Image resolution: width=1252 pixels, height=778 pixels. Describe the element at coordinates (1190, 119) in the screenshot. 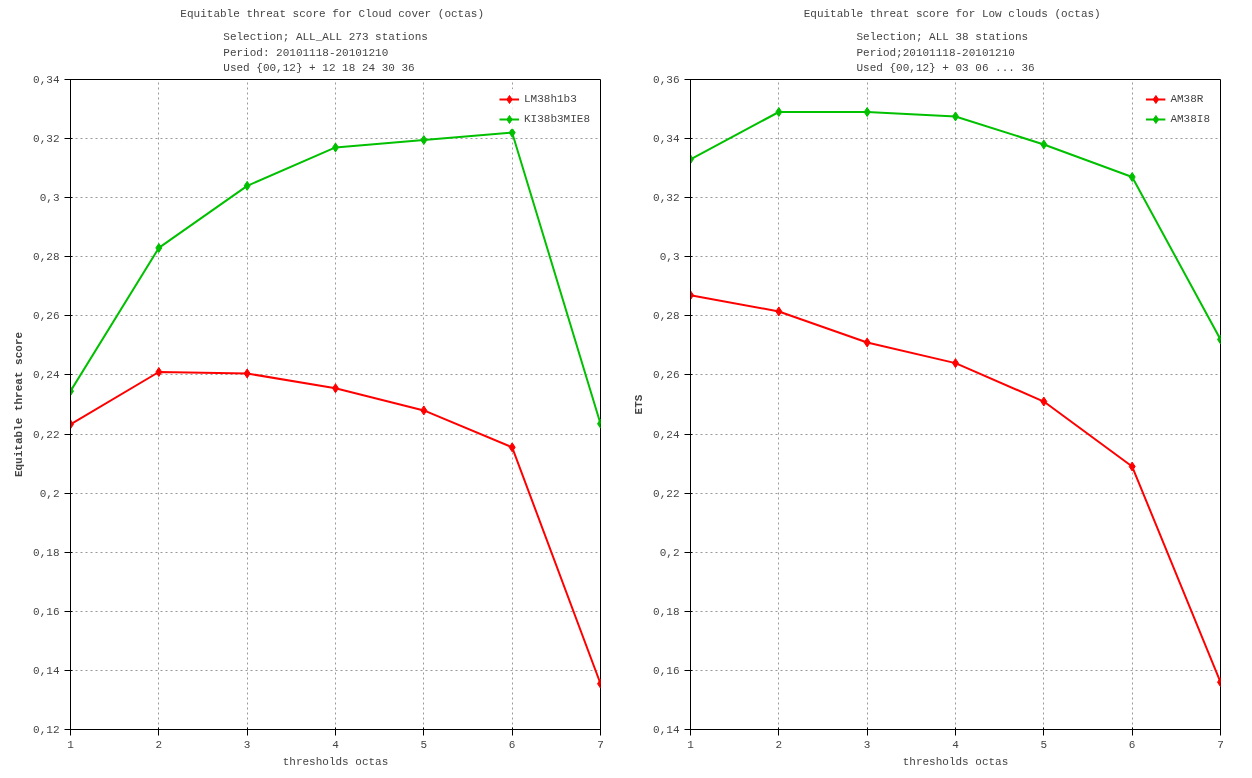

I see `legend-label: AM38I8` at that location.